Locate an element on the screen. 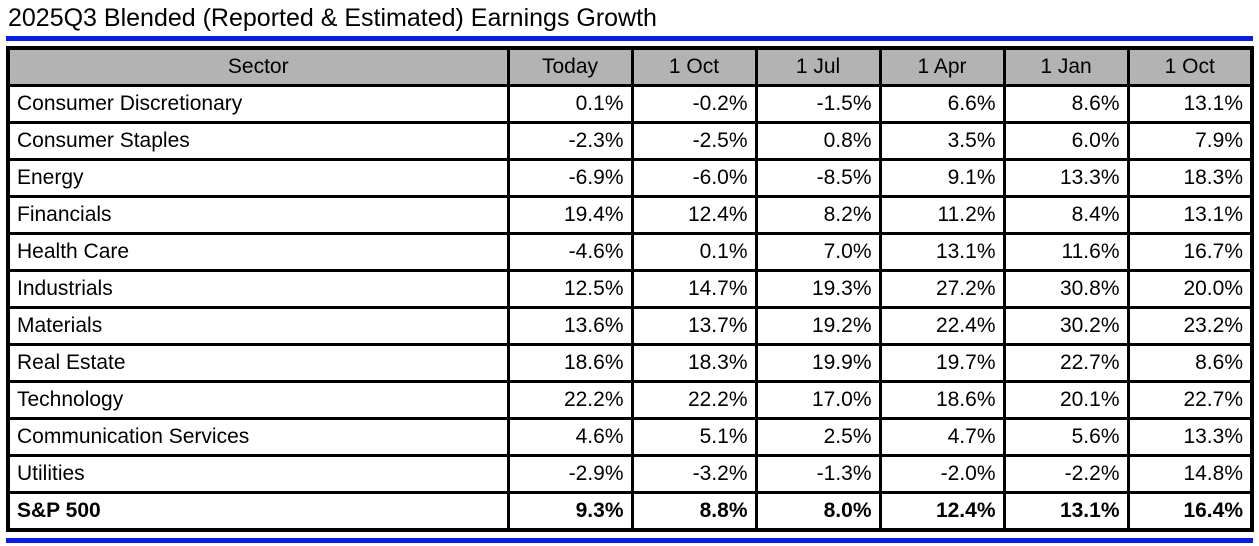 The height and width of the screenshot is (546, 1259). table-row: Utilities -2.9% -3.2% -1.3% -2.0% -2.2% 14.8% is located at coordinates (630, 474).